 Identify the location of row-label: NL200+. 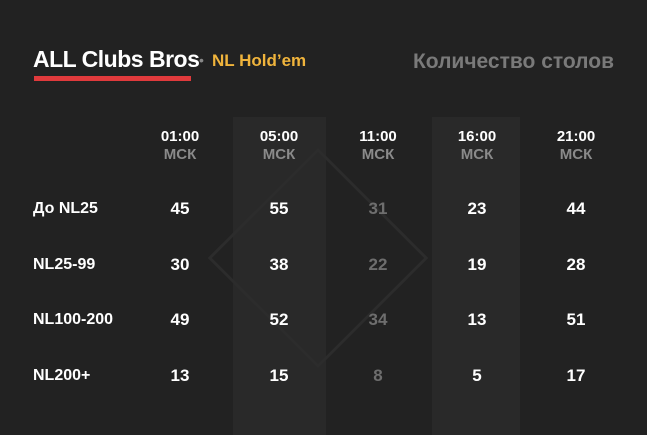
(62, 375).